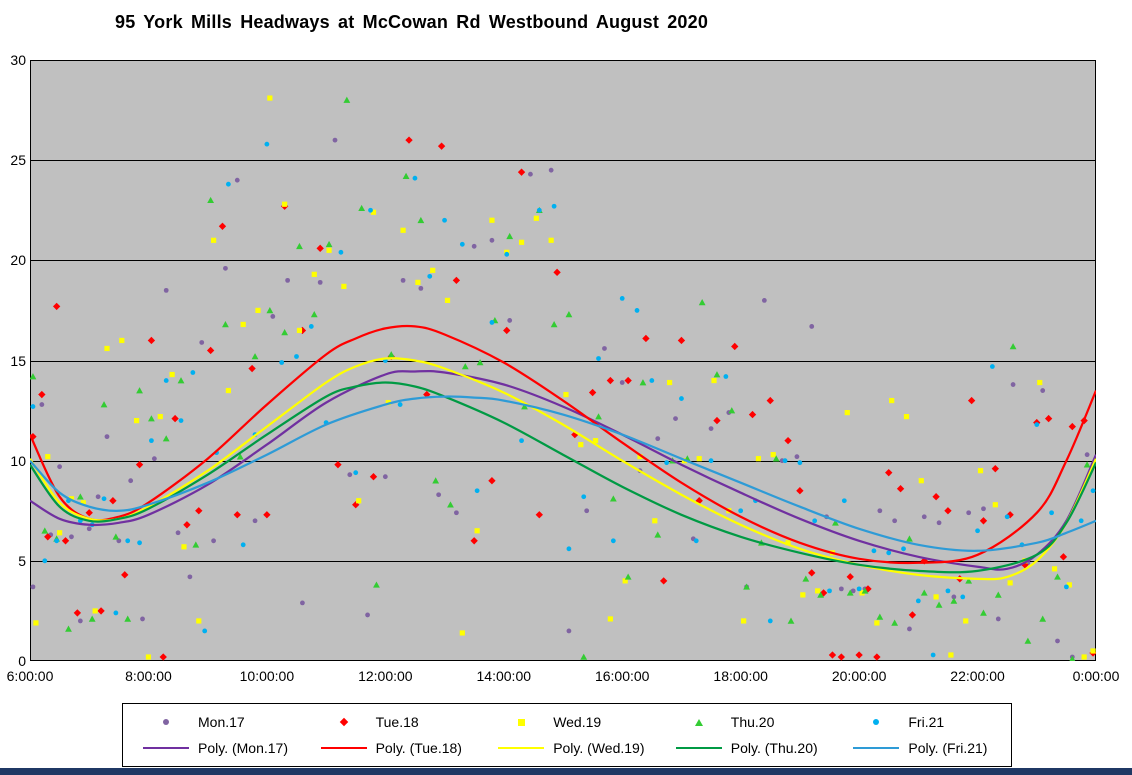 The height and width of the screenshot is (775, 1132). I want to click on x-axis-label: 10:00:00, so click(267, 676).